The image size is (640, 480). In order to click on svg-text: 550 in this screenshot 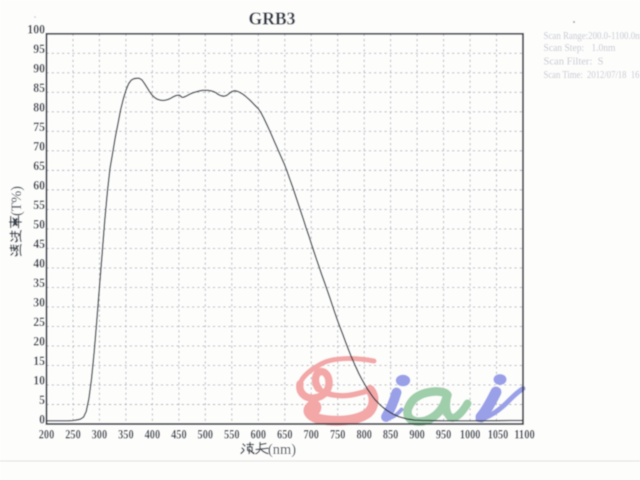, I will do `click(232, 433)`.